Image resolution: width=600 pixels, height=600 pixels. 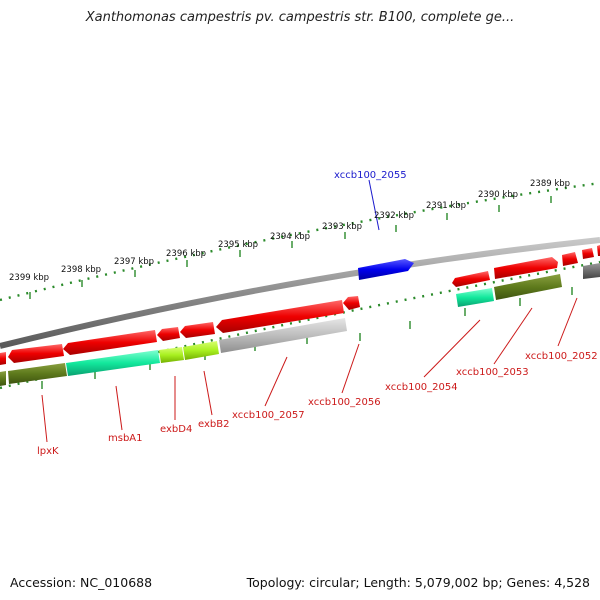 What do you see at coordinates (394, 216) in the screenshot?
I see `scale-label-2392: 2392 kbp` at bounding box center [394, 216].